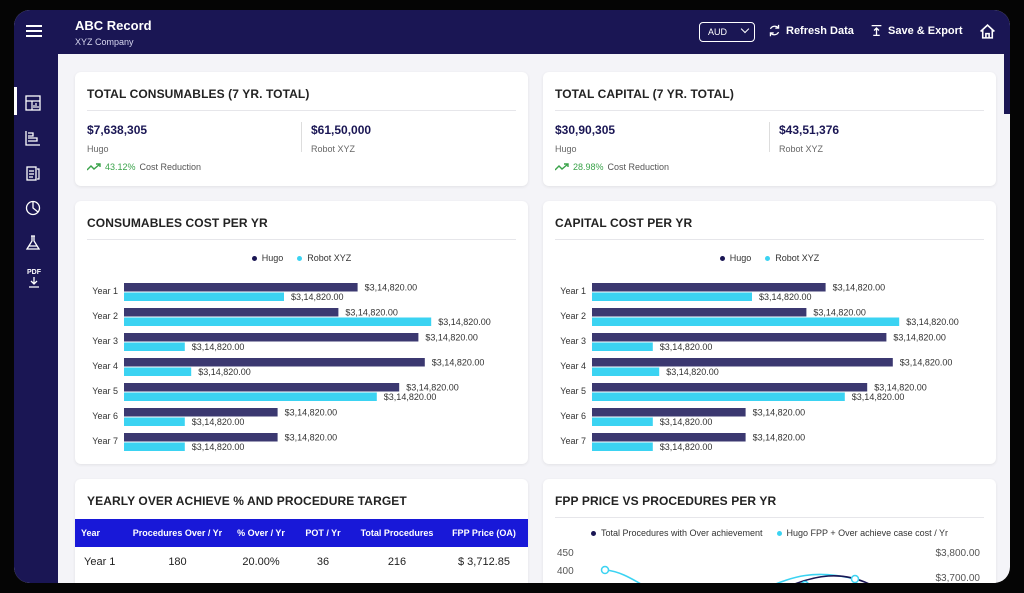  I want to click on legend-label: Hugo, so click(272, 258).